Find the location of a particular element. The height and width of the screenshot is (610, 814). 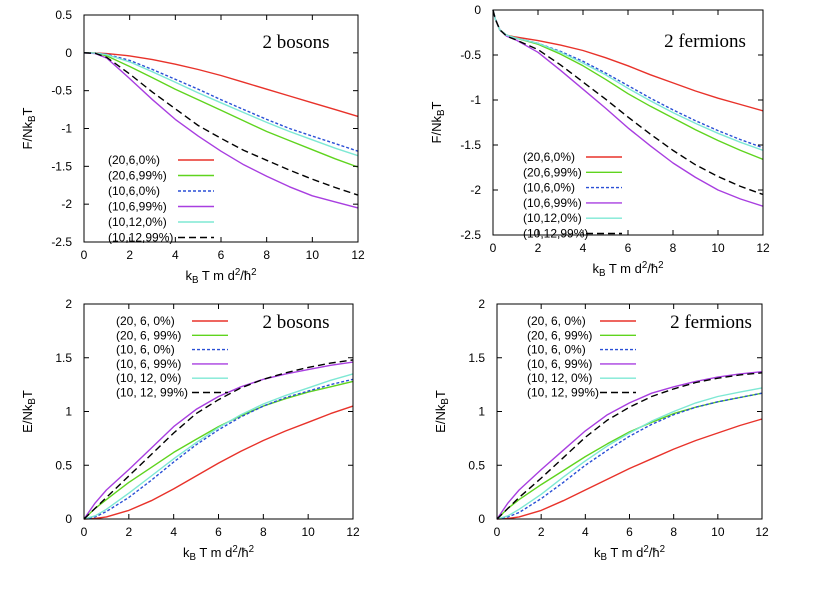

legend-label: (10,12,99%) is located at coordinates (140, 238).